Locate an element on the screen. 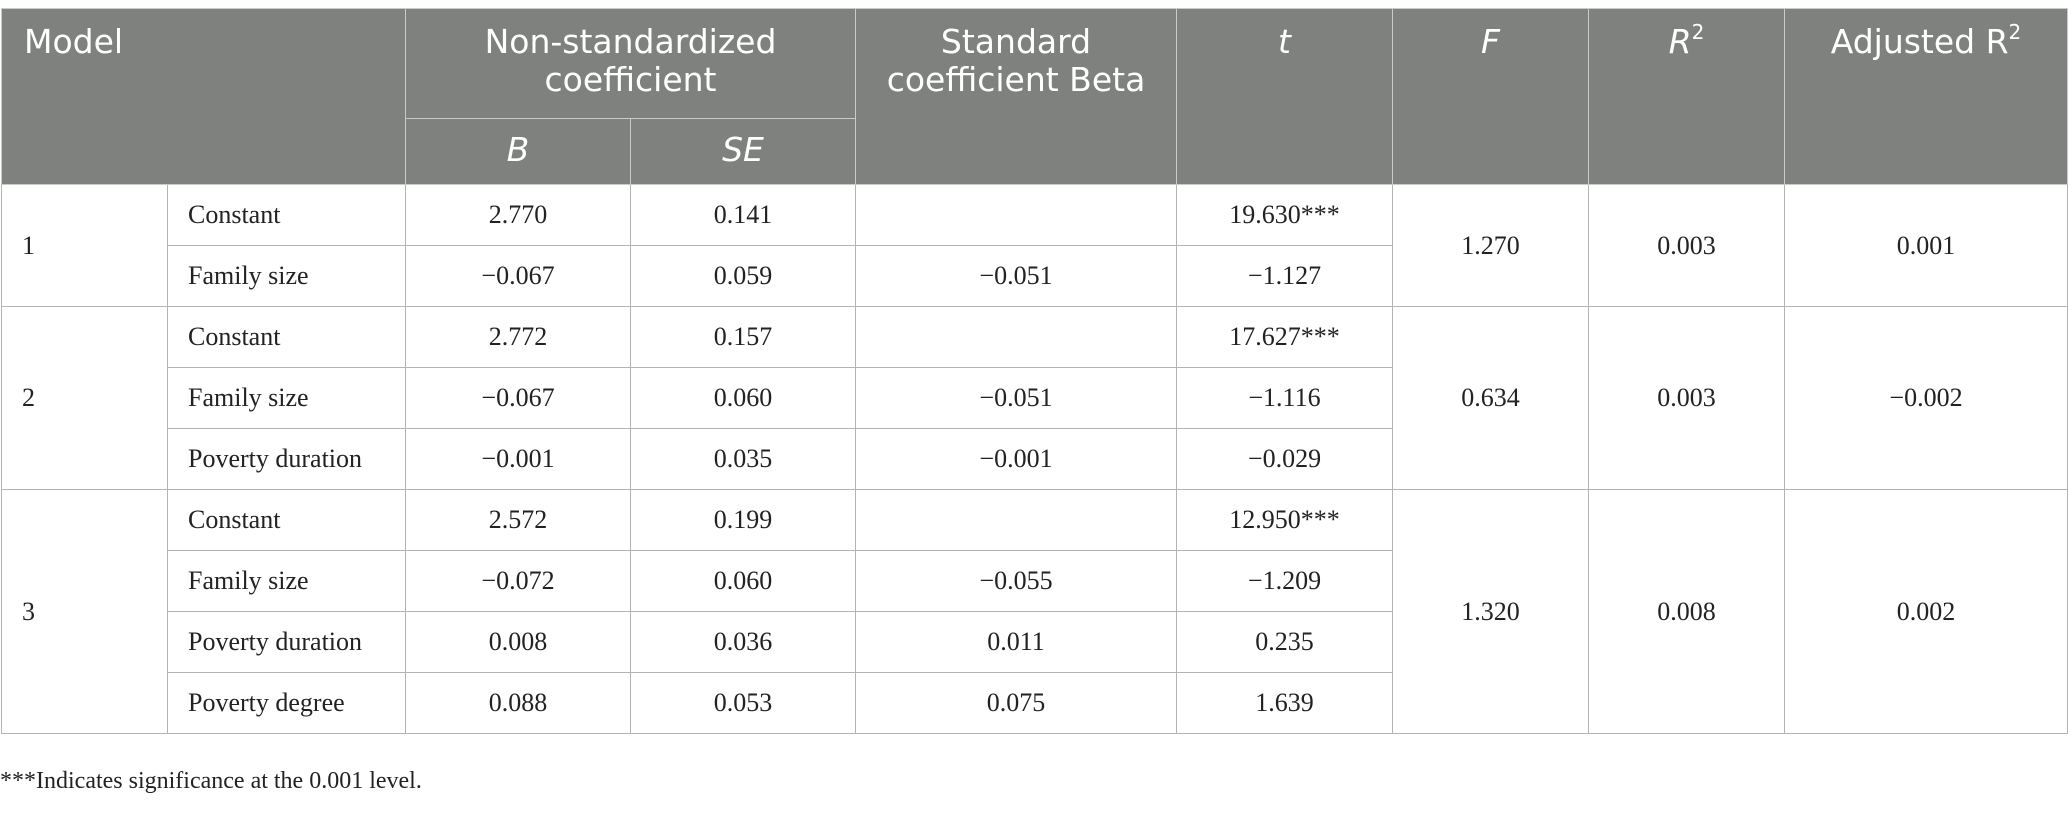 Image resolution: width=2068 pixels, height=816 pixels. beta-cell: 0.075 is located at coordinates (1016, 703).